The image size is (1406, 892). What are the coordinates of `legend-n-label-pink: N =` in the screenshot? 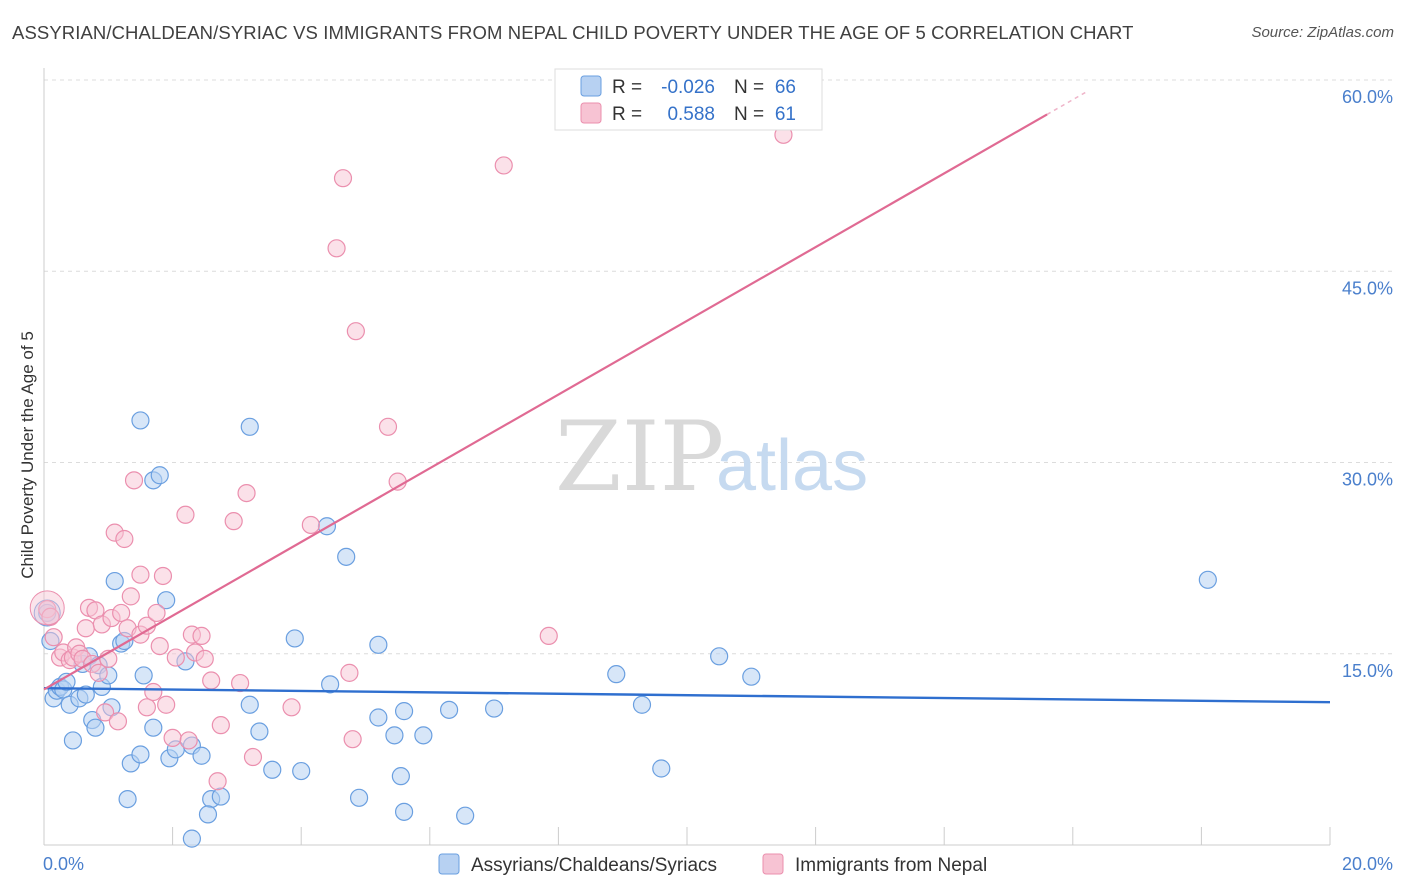 It's located at (749, 114).